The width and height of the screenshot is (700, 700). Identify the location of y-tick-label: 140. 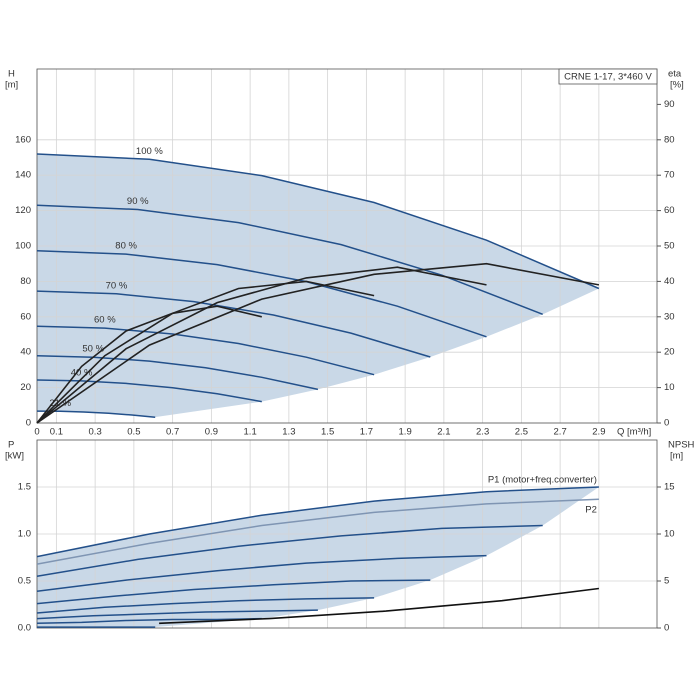
(23, 175).